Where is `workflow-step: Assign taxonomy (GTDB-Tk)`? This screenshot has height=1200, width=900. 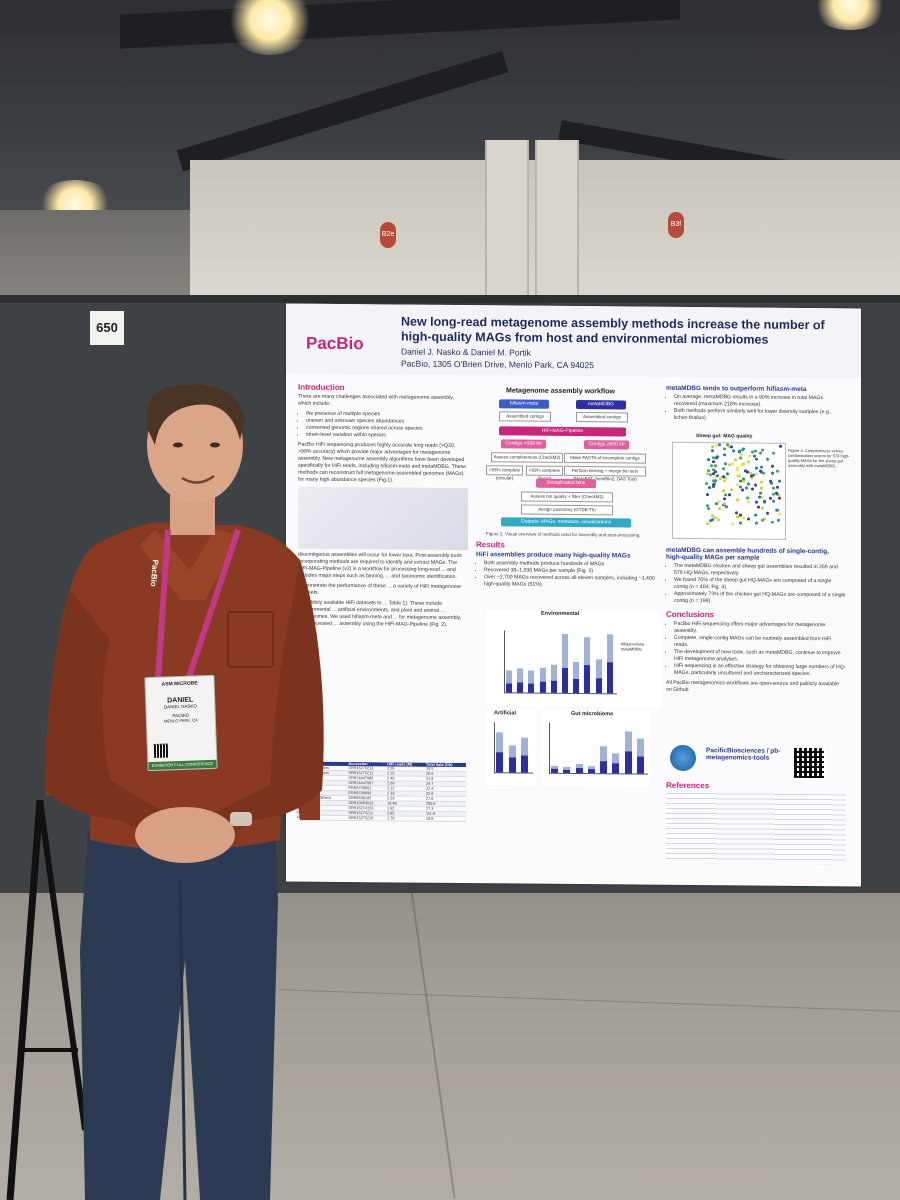 workflow-step: Assign taxonomy (GTDB-Tk) is located at coordinates (567, 510).